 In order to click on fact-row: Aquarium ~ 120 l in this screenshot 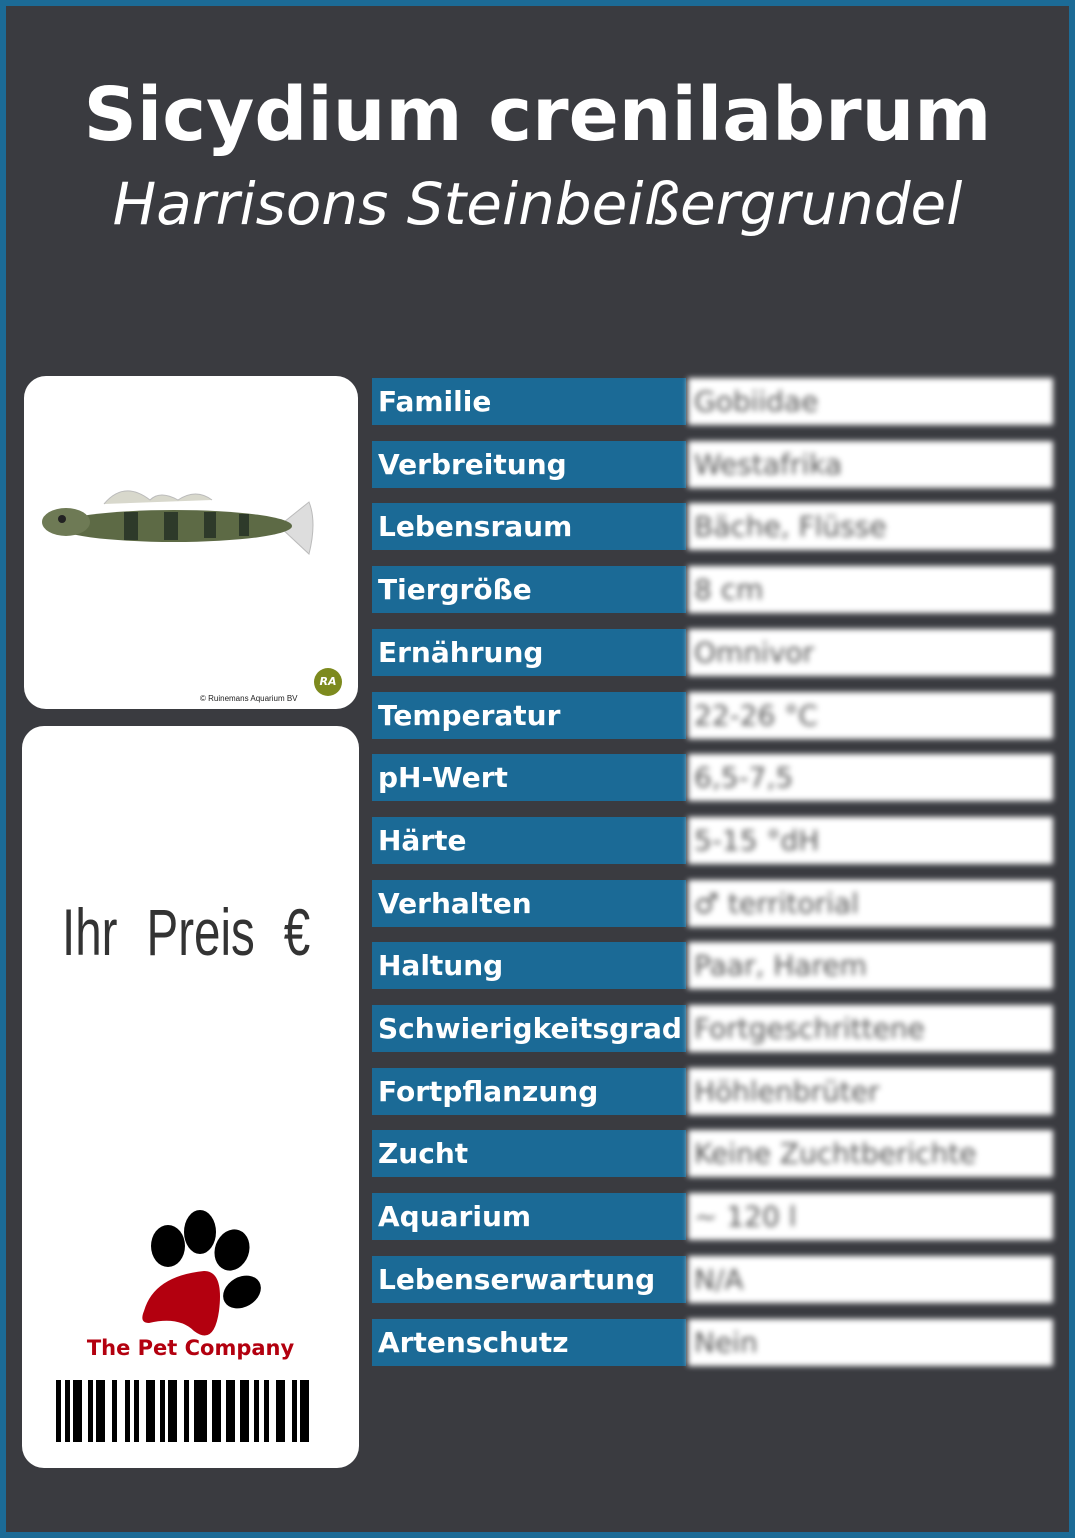, I will do `click(712, 1217)`.